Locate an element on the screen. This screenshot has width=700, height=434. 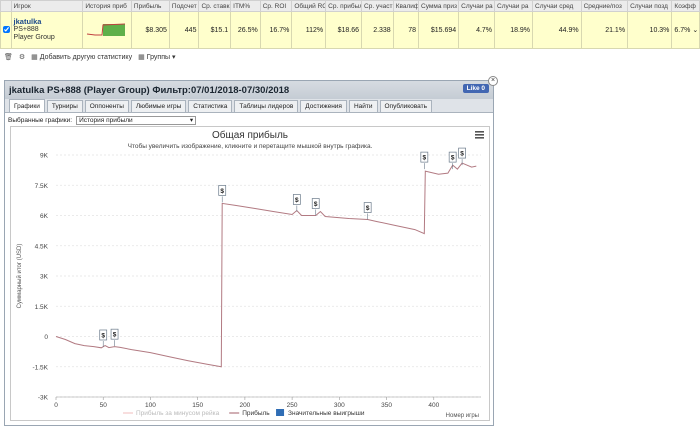
profit-history-sparkline is located at coordinates (106, 29).